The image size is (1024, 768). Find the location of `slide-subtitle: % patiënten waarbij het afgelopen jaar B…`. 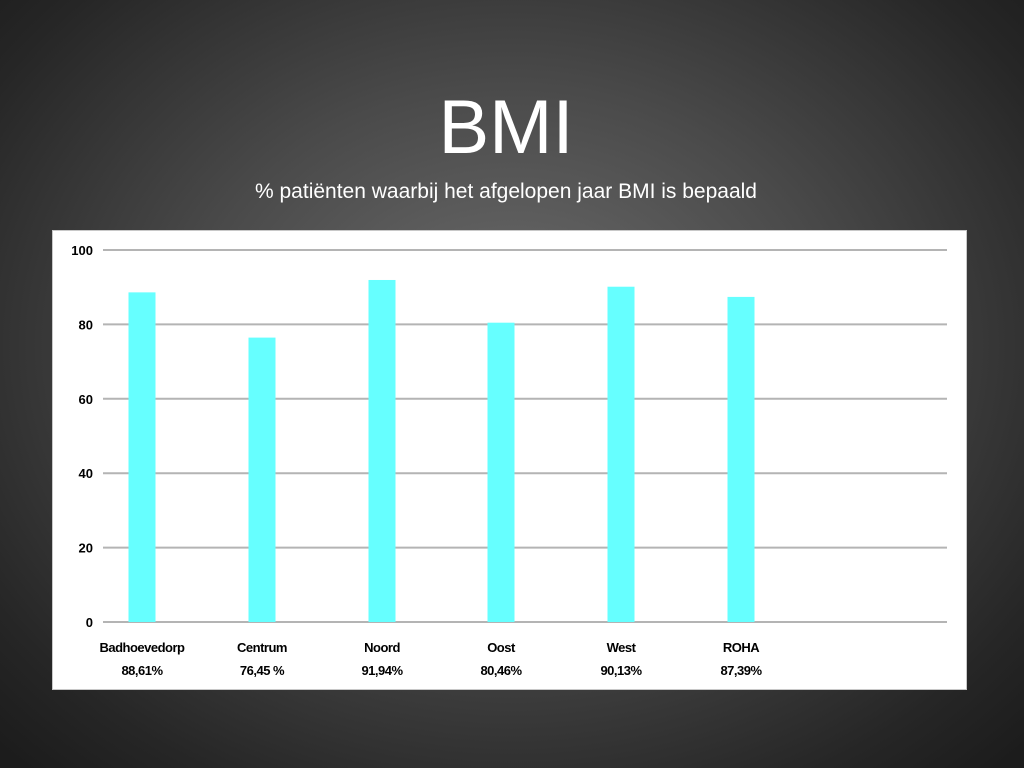

slide-subtitle: % patiënten waarbij het afgelopen jaar B… is located at coordinates (506, 191).